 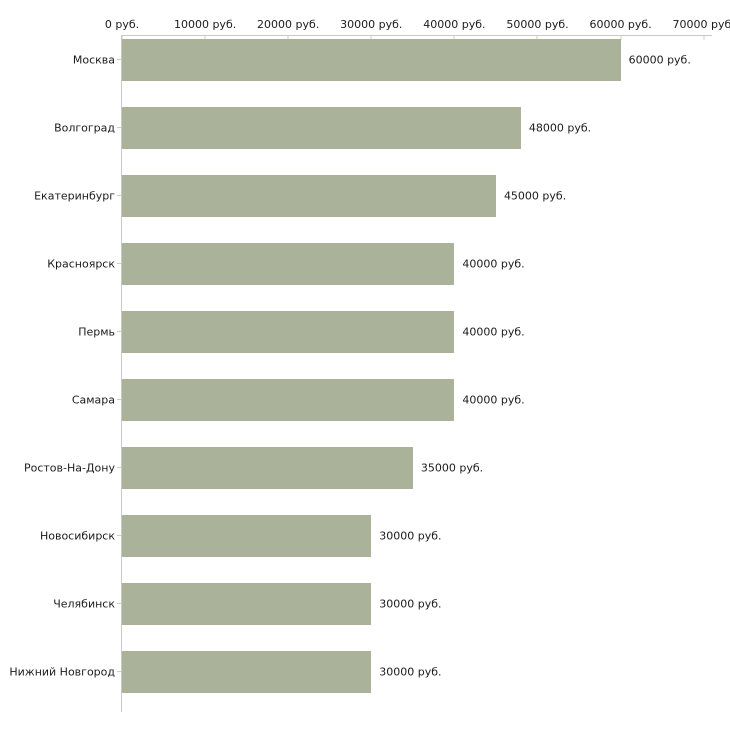 I want to click on category-label: Красноярск, so click(x=81, y=264).